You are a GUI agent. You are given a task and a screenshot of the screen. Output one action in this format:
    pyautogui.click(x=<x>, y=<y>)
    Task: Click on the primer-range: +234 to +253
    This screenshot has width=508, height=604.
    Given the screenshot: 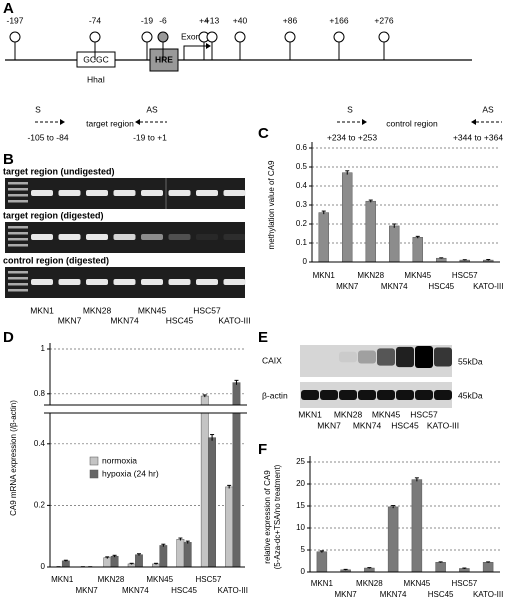 What is the action you would take?
    pyautogui.click(x=352, y=137)
    